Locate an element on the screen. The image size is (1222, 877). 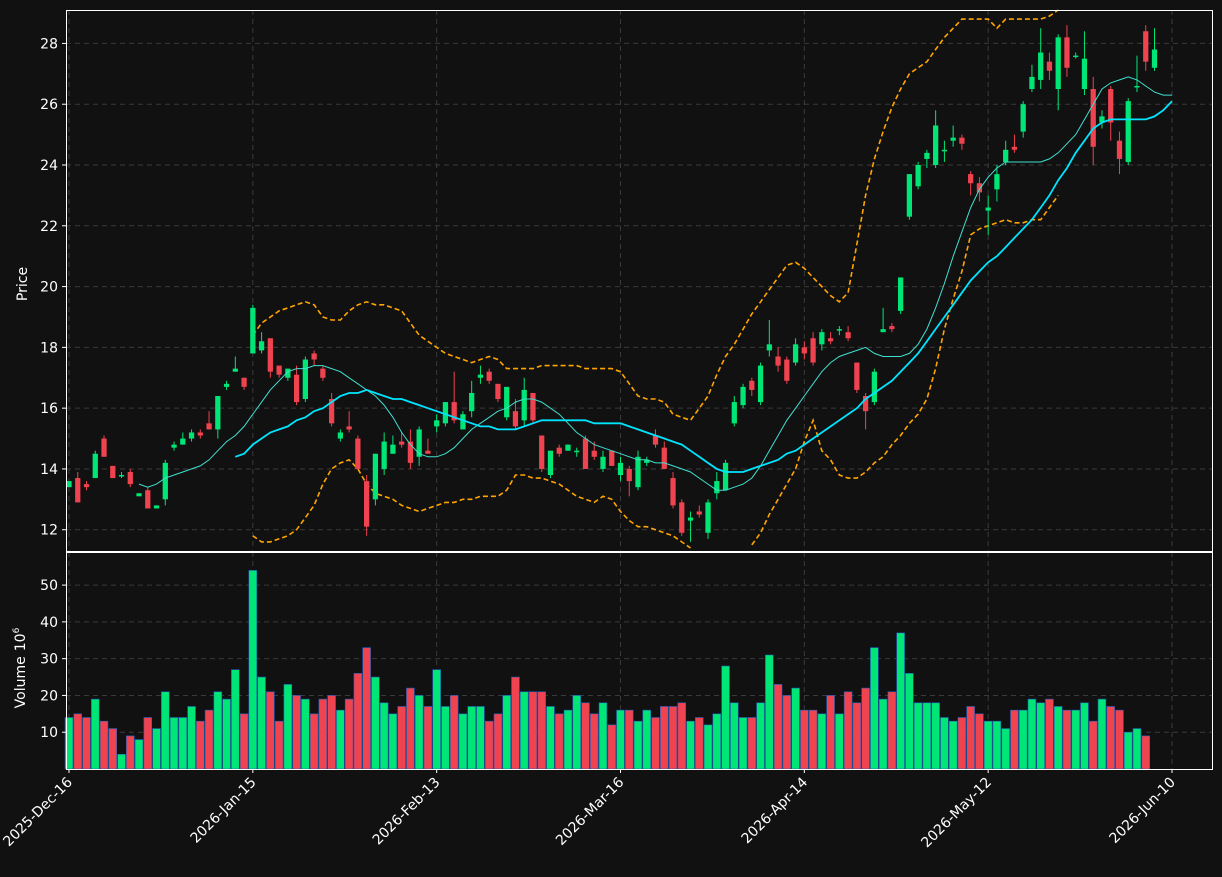
price-tick-label: 14 is located at coordinates (49, 470).